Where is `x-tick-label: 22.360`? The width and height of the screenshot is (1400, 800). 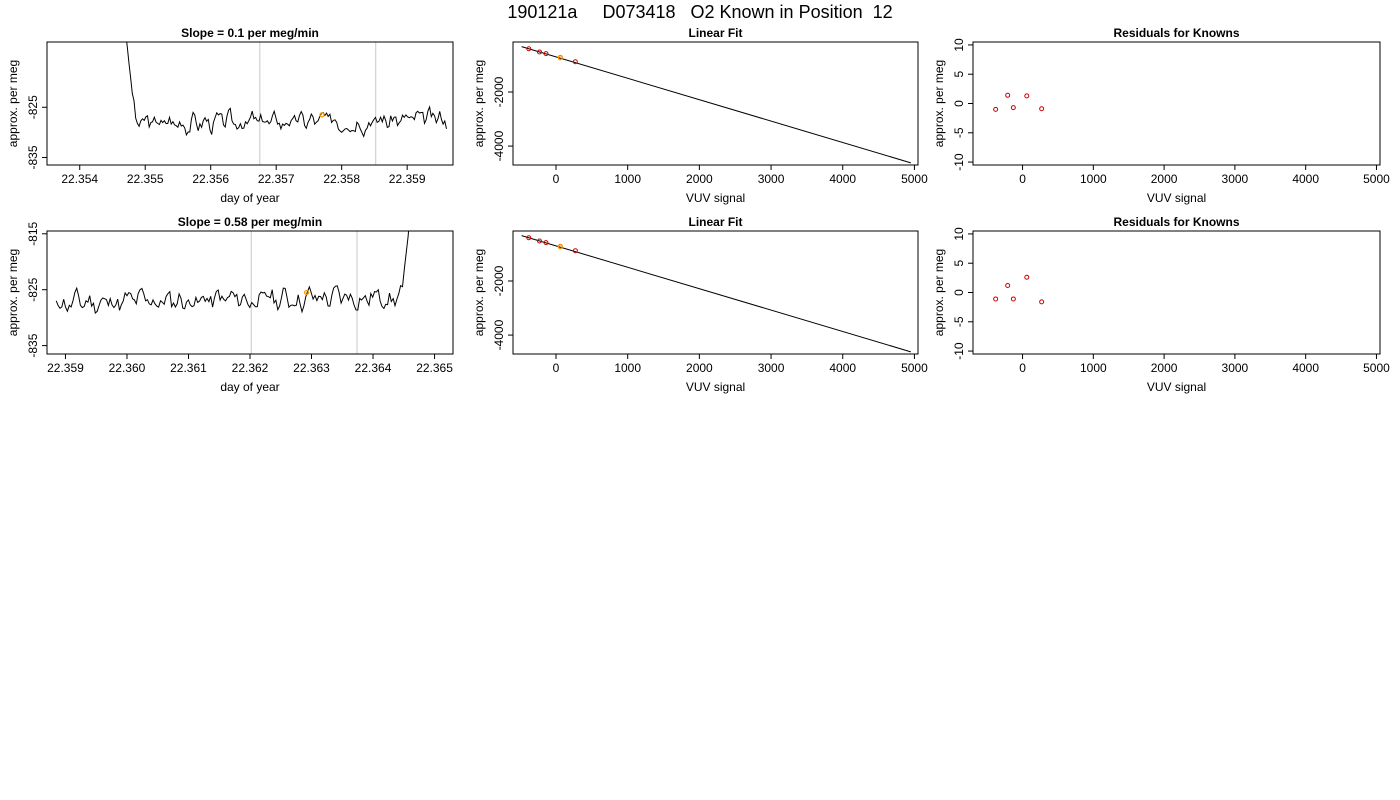
x-tick-label: 22.360 is located at coordinates (127, 368).